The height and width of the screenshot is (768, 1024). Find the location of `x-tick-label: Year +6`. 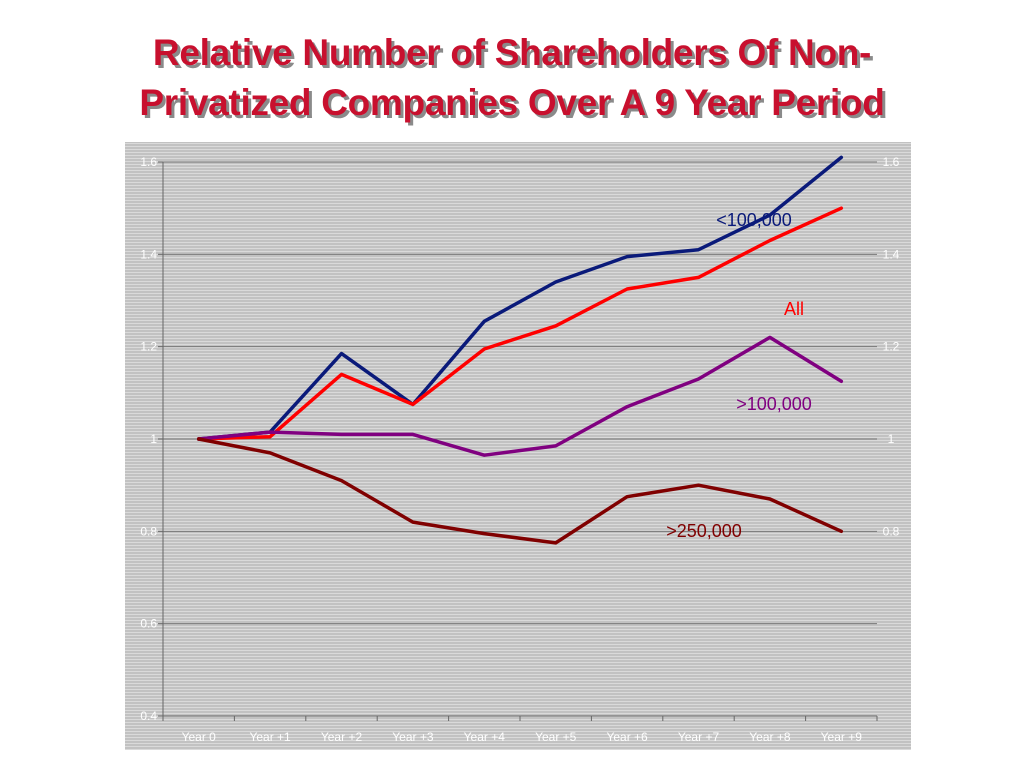

x-tick-label: Year +6 is located at coordinates (627, 737).